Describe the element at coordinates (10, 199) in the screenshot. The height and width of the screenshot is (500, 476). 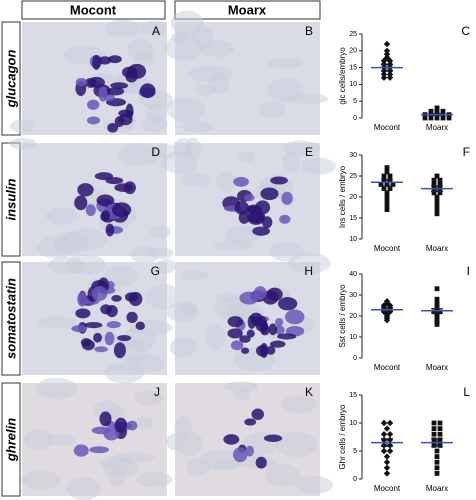
I see `row-label: insulin` at that location.